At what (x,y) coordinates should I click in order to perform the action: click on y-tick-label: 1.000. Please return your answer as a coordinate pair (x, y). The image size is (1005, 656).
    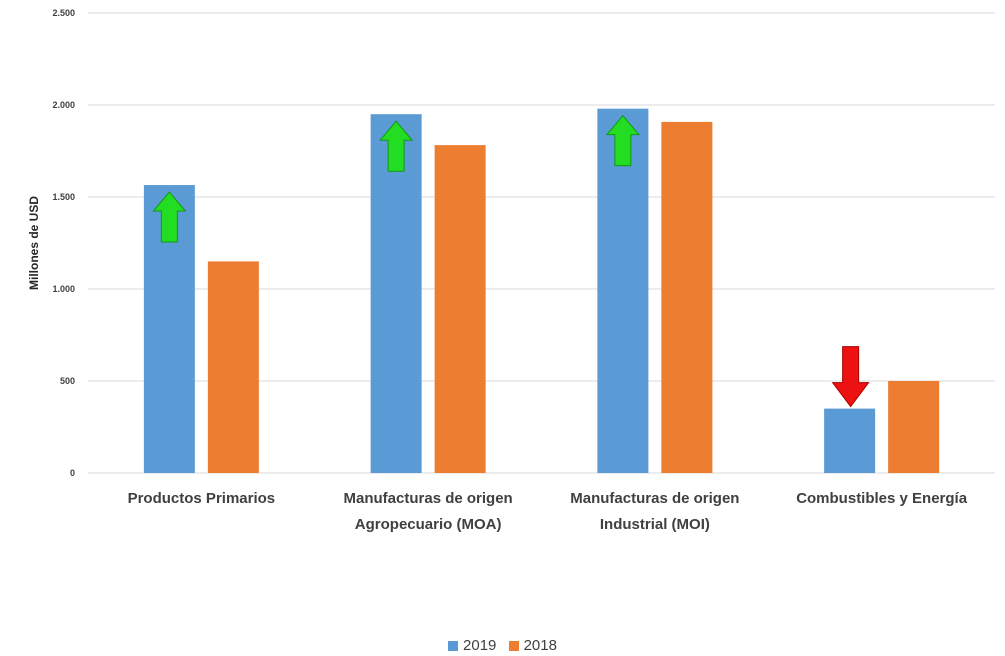
    Looking at the image, I should click on (63, 289).